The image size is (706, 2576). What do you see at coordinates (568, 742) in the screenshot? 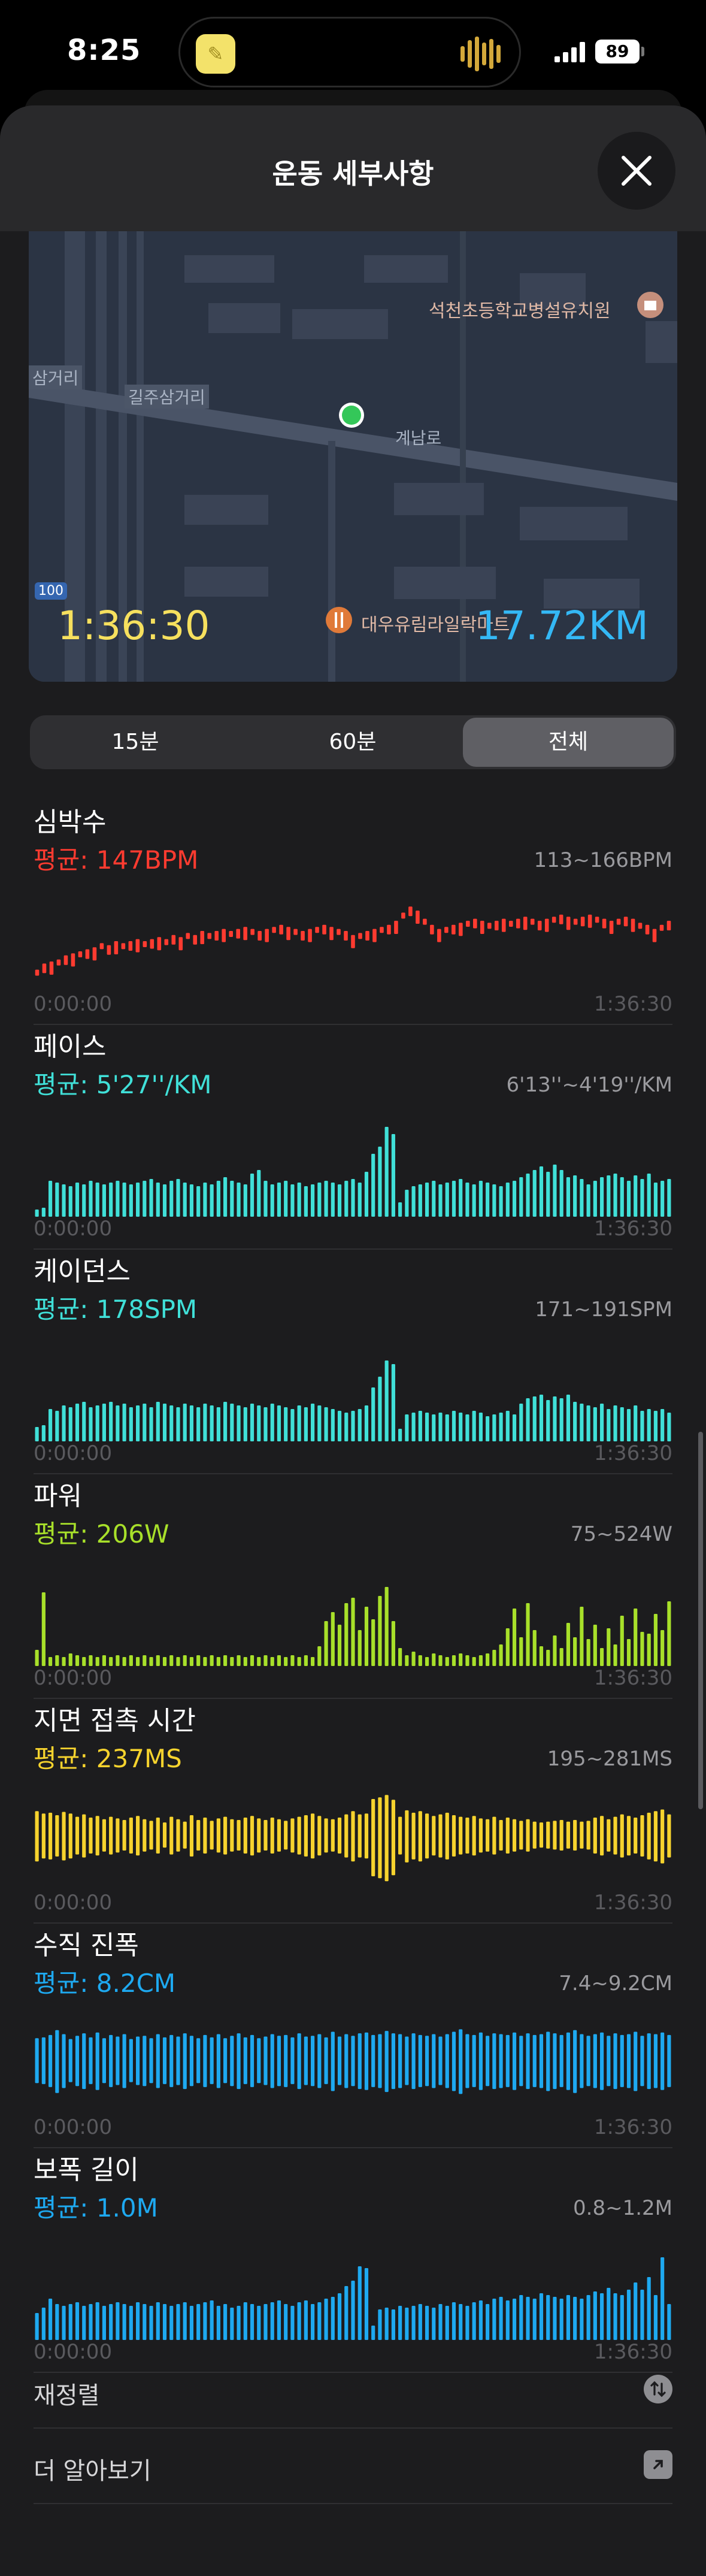
I see `segment-all: 전체` at bounding box center [568, 742].